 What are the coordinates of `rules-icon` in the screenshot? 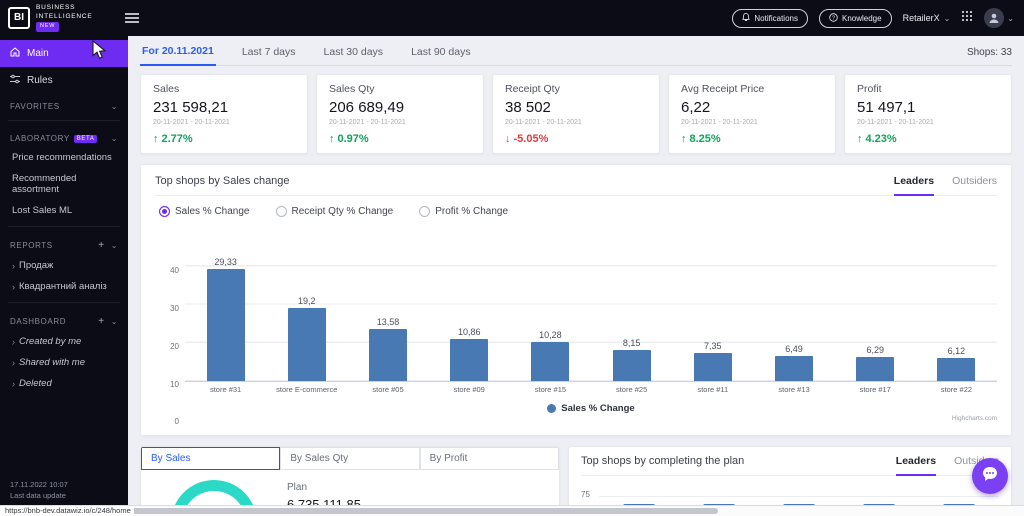 It's located at (15, 80).